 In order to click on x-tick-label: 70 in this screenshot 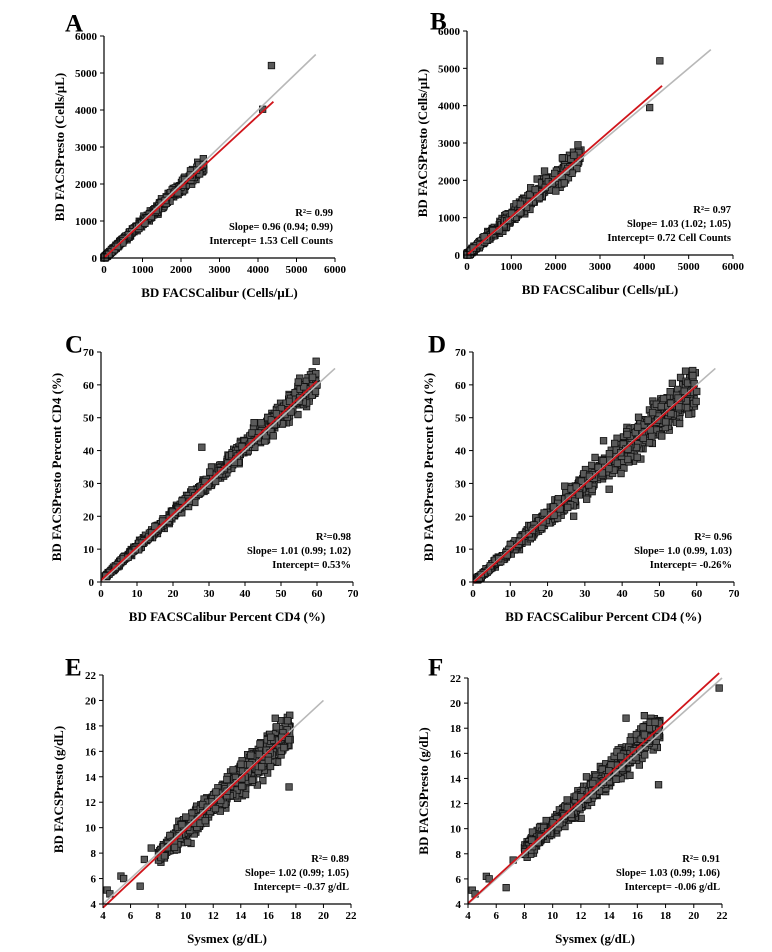, I will do `click(354, 594)`.